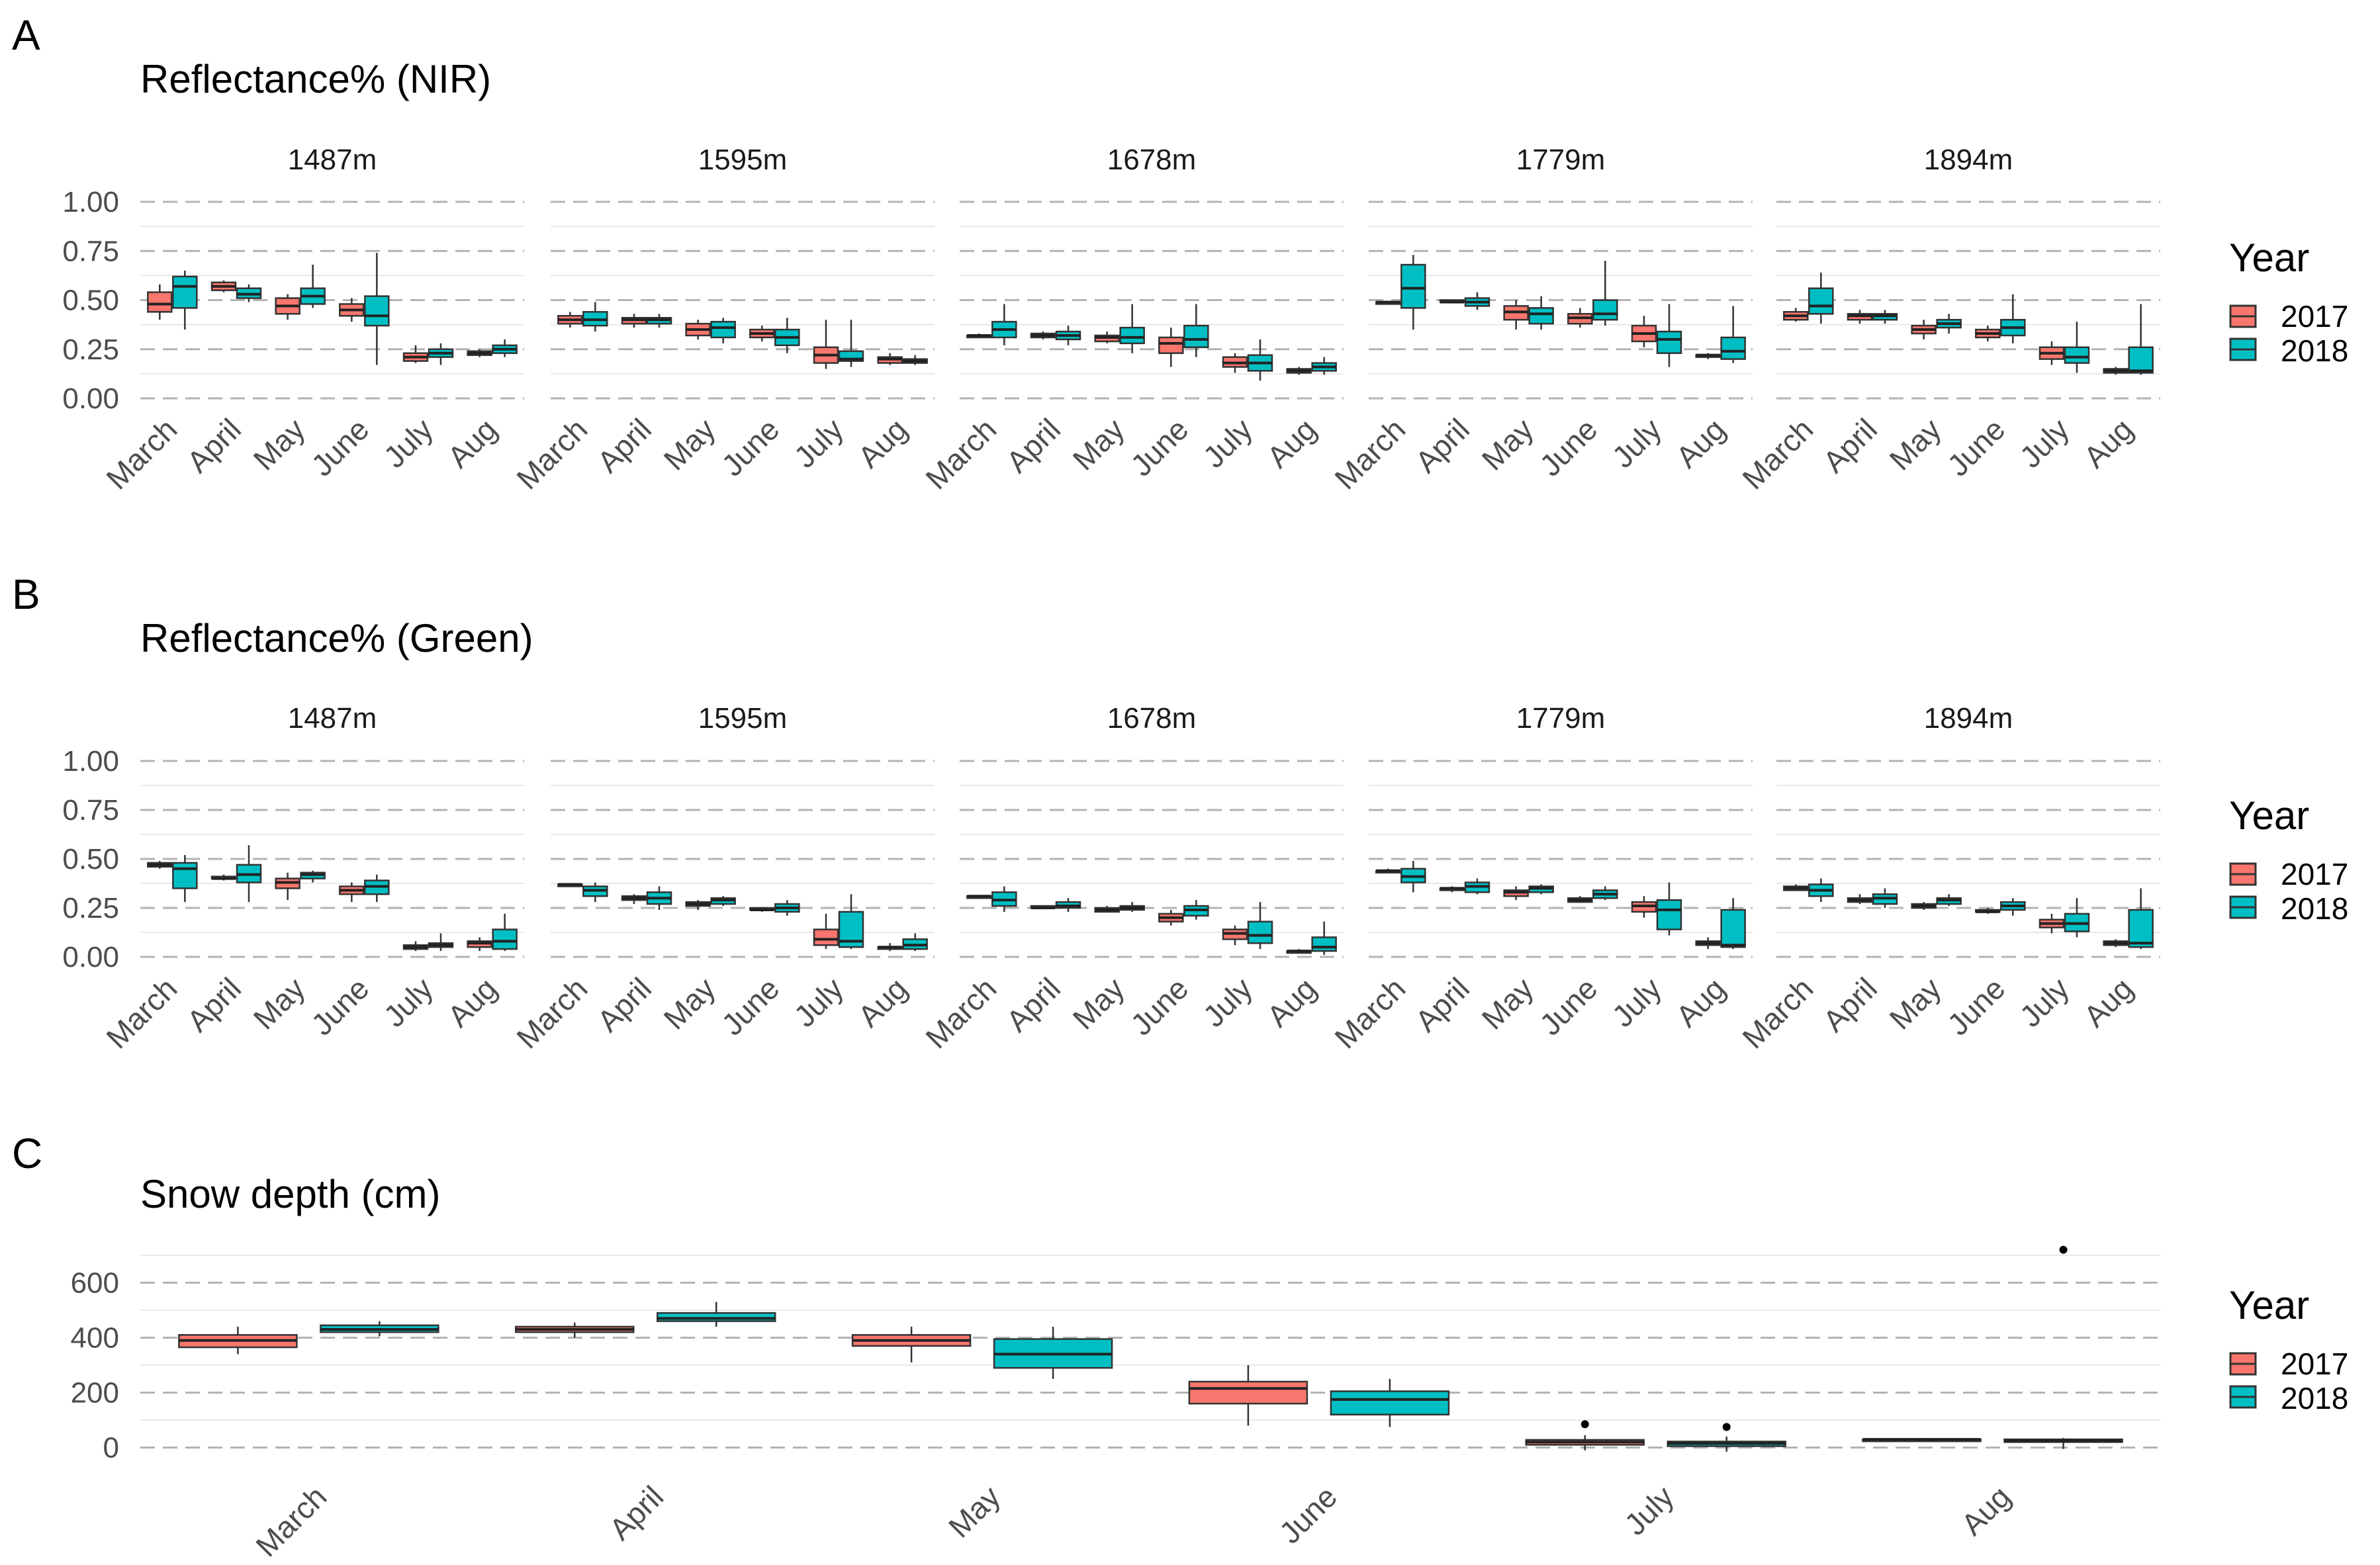 Image resolution: width=2380 pixels, height=1565 pixels. What do you see at coordinates (1726, 1427) in the screenshot?
I see `outlier-point` at bounding box center [1726, 1427].